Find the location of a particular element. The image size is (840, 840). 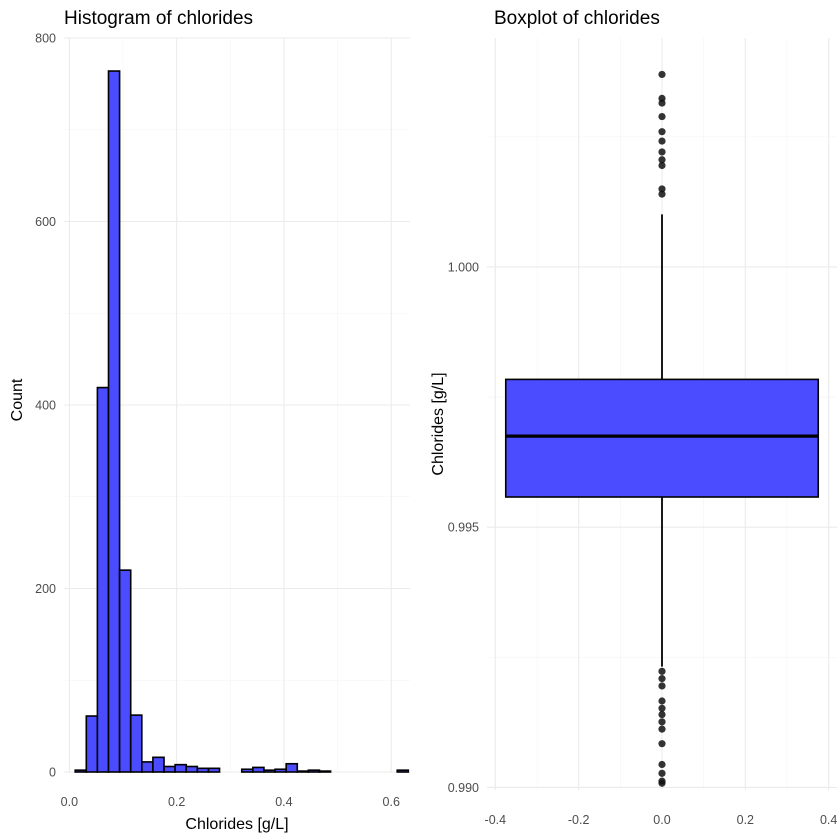

boxplot-x-tick-labels: -0.4 -0.2 0.0 0.2 0.4 is located at coordinates (661, 820).